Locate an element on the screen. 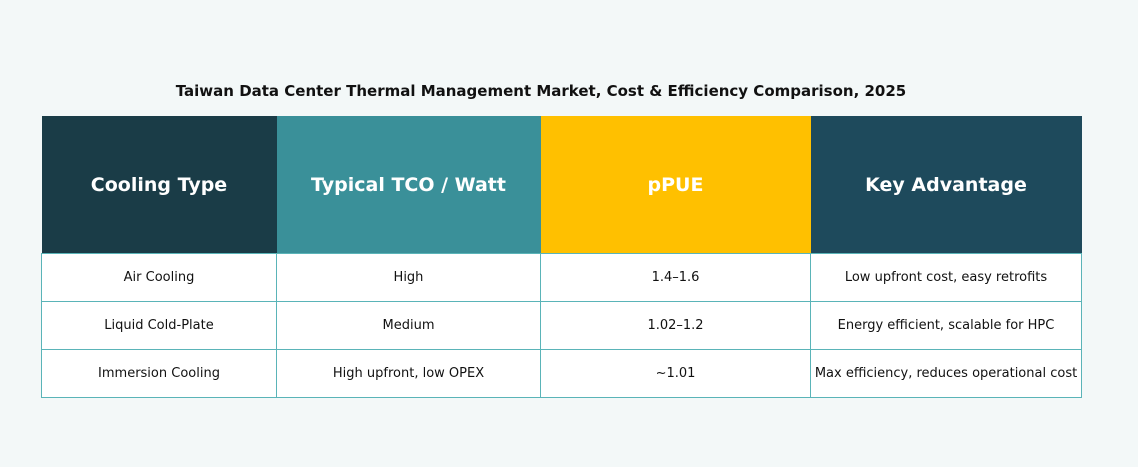 The image size is (1138, 467). table-cell: Low upfront cost, easy retrofits is located at coordinates (946, 277).